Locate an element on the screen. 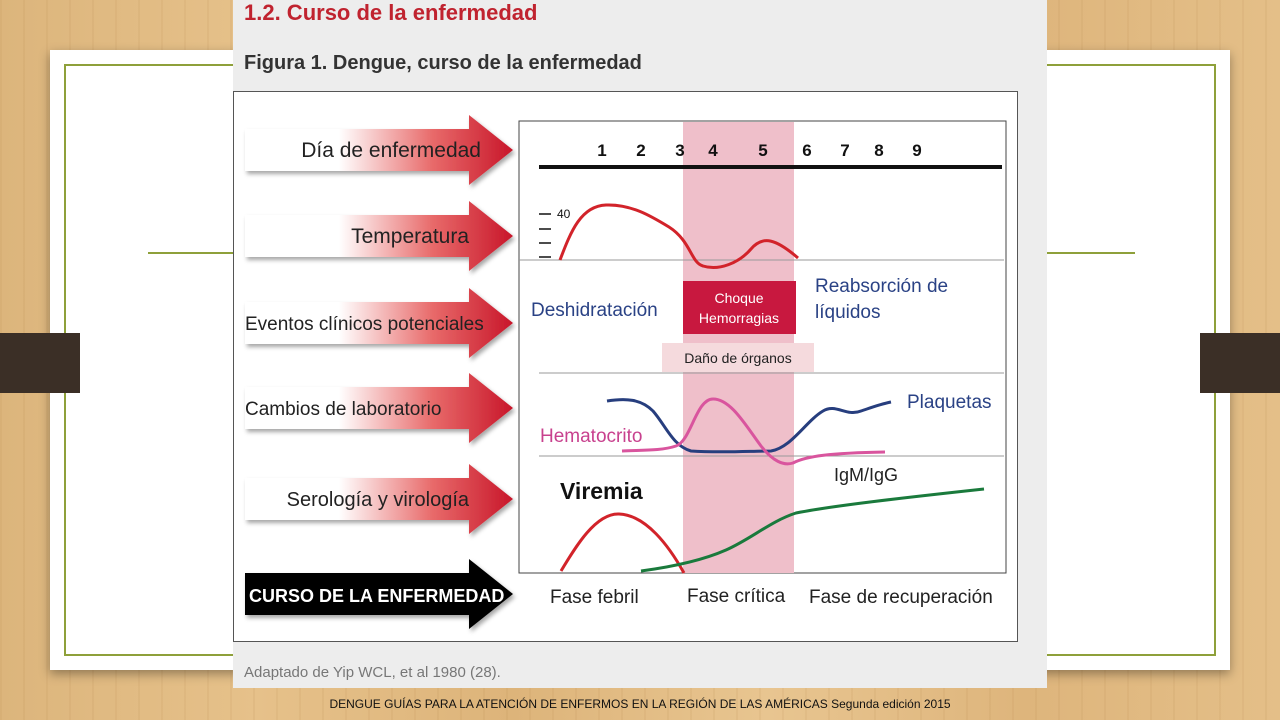  arrow-events is located at coordinates (379, 323).